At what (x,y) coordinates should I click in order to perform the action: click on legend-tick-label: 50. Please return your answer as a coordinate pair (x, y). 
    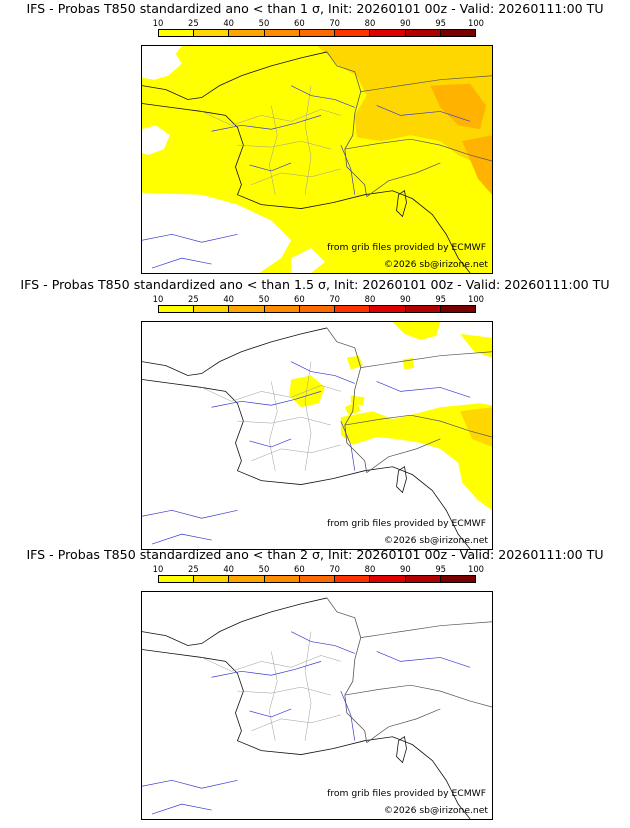
    Looking at the image, I should click on (264, 299).